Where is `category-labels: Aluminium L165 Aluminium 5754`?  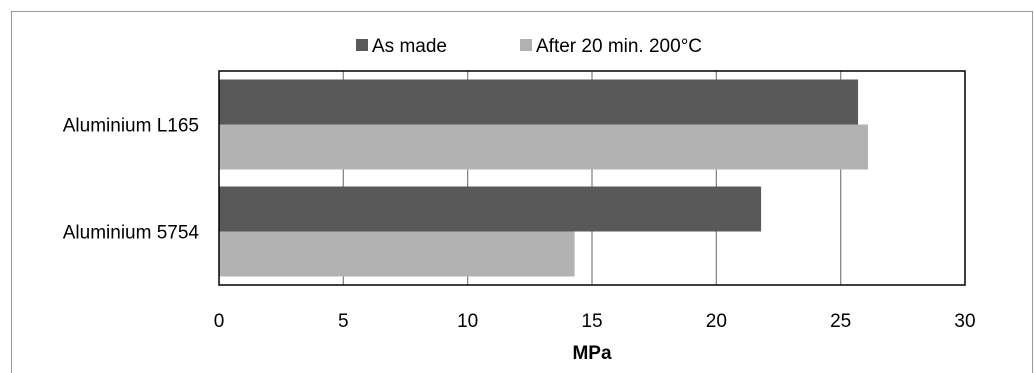
category-labels: Aluminium L165 Aluminium 5754 is located at coordinates (131, 180).